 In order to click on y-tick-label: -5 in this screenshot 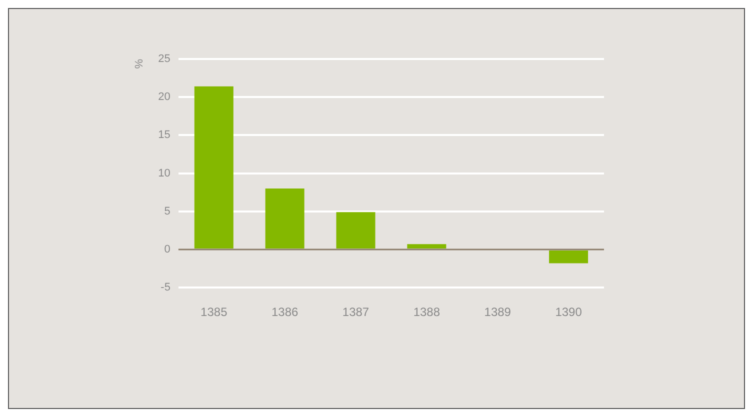, I will do `click(165, 288)`.